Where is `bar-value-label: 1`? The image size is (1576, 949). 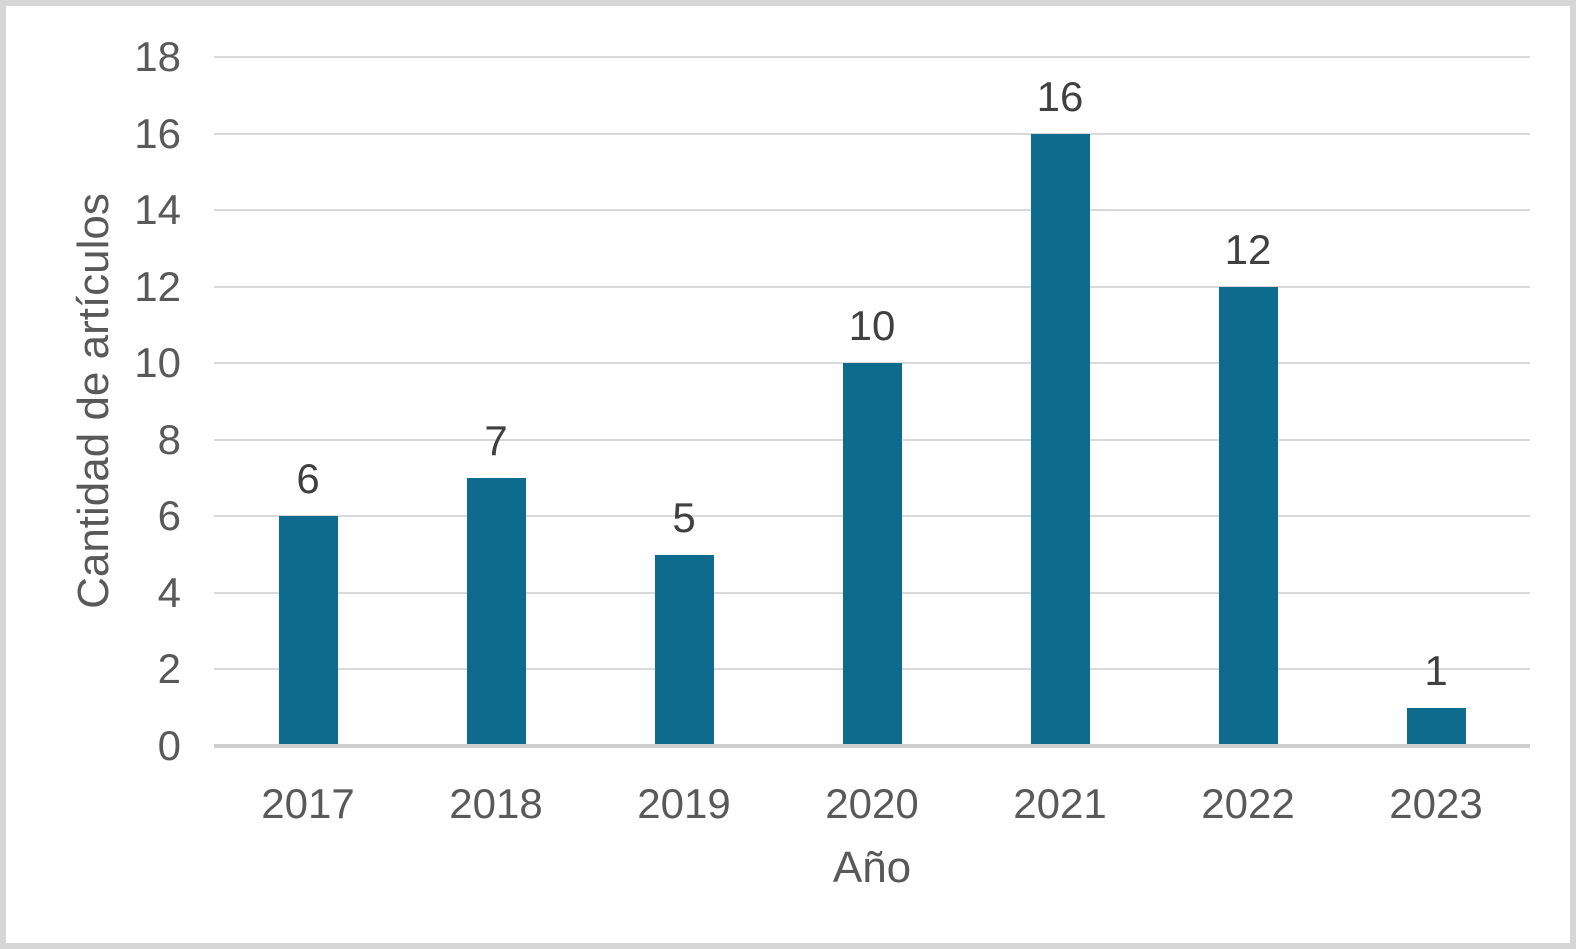
bar-value-label: 1 is located at coordinates (1436, 670).